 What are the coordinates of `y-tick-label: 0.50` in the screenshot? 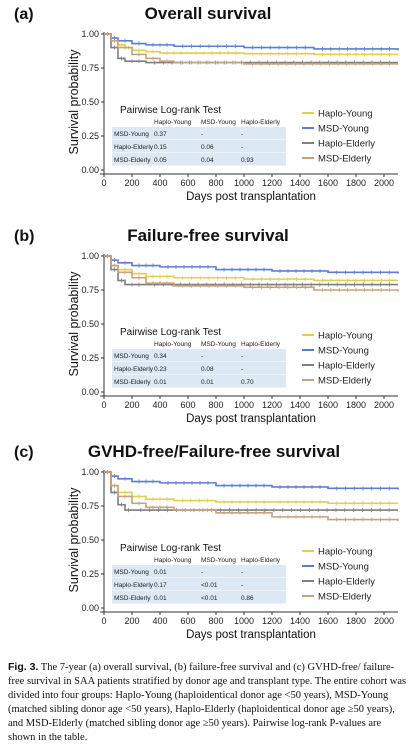 It's located at (90, 102).